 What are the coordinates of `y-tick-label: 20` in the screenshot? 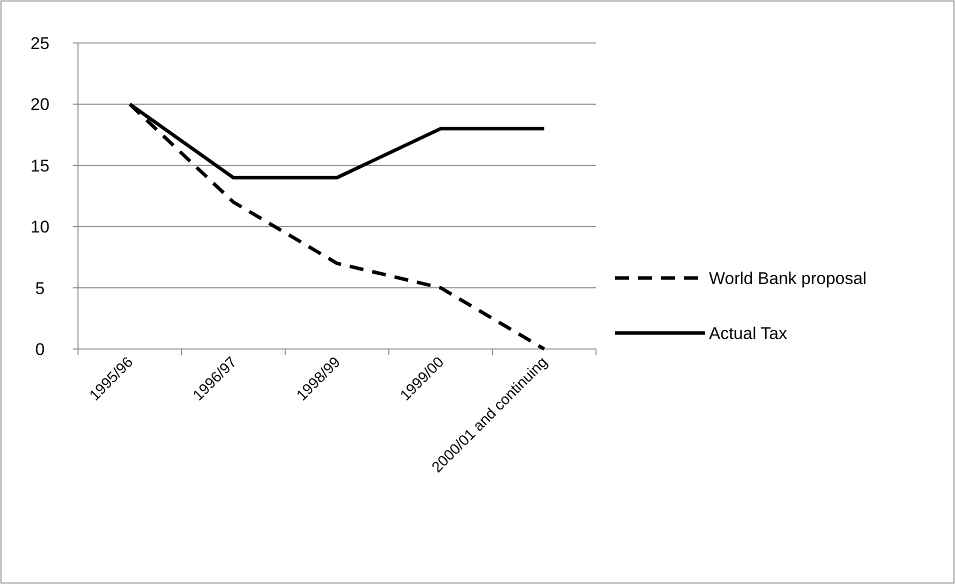 It's located at (40, 104).